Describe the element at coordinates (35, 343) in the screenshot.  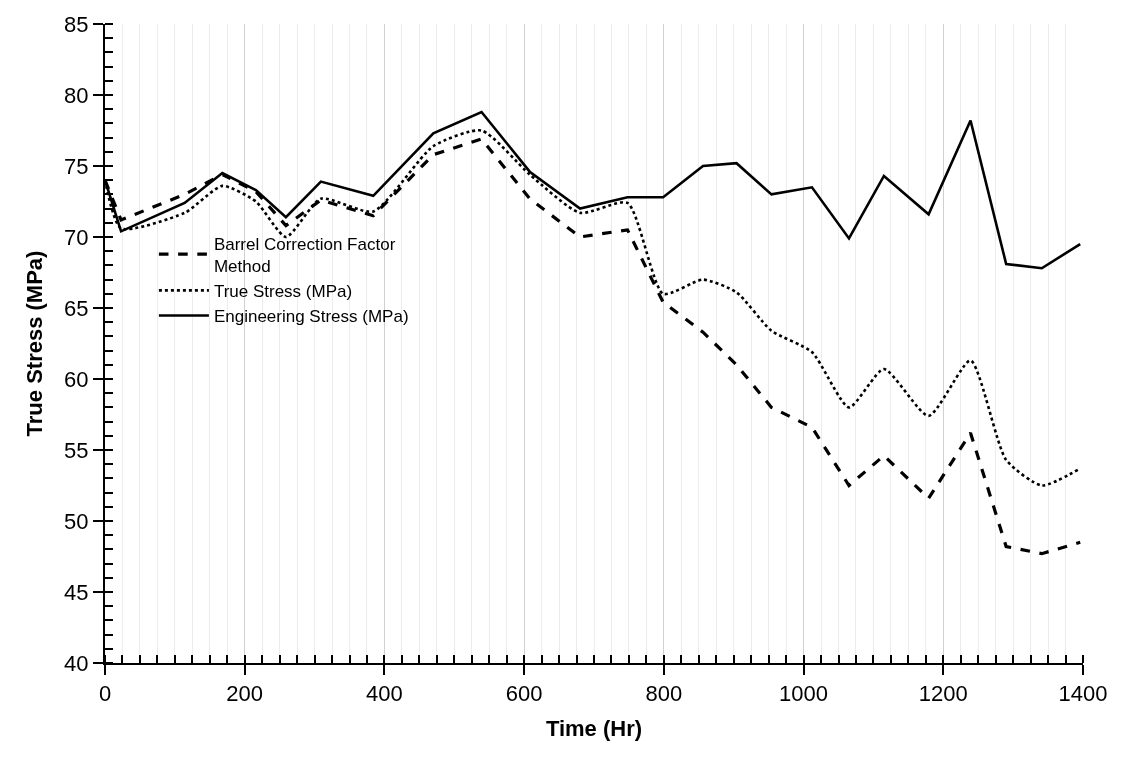
I see `y-axis-title: True Stress (MPa)` at that location.